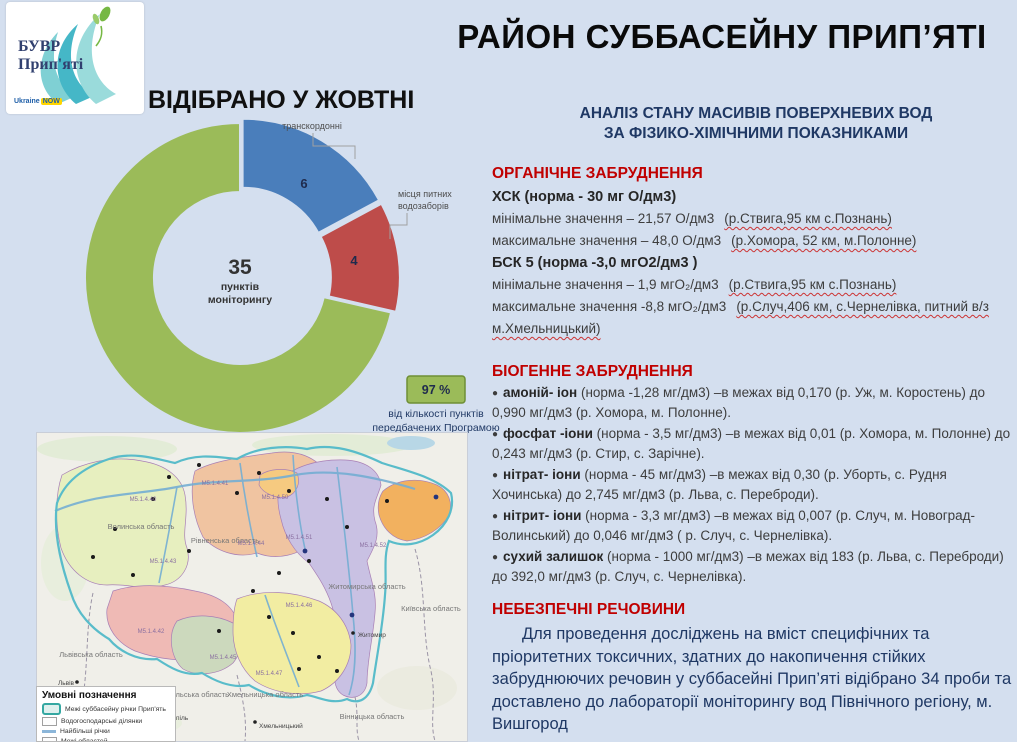 The height and width of the screenshot is (742, 1017). Describe the element at coordinates (240, 300) in the screenshot. I see `center-caption-2: моніторингу` at that location.